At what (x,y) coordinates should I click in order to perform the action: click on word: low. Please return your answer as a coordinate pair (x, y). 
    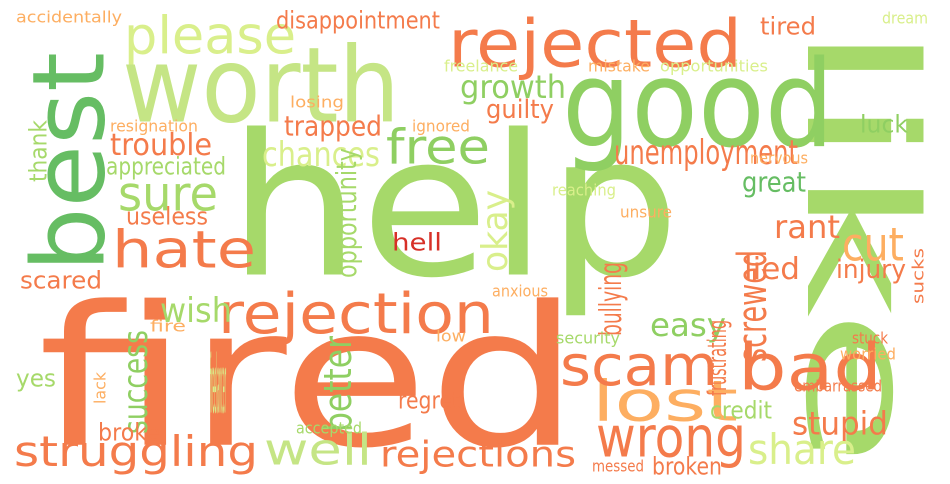
    Looking at the image, I should click on (451, 336).